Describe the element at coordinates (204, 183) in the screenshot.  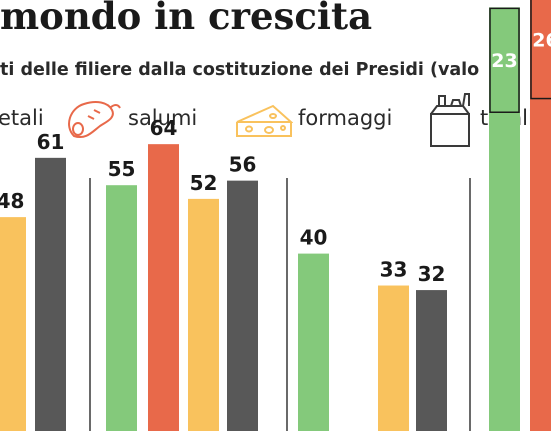
I see `value-label-formaggi-group-2: 52` at that location.